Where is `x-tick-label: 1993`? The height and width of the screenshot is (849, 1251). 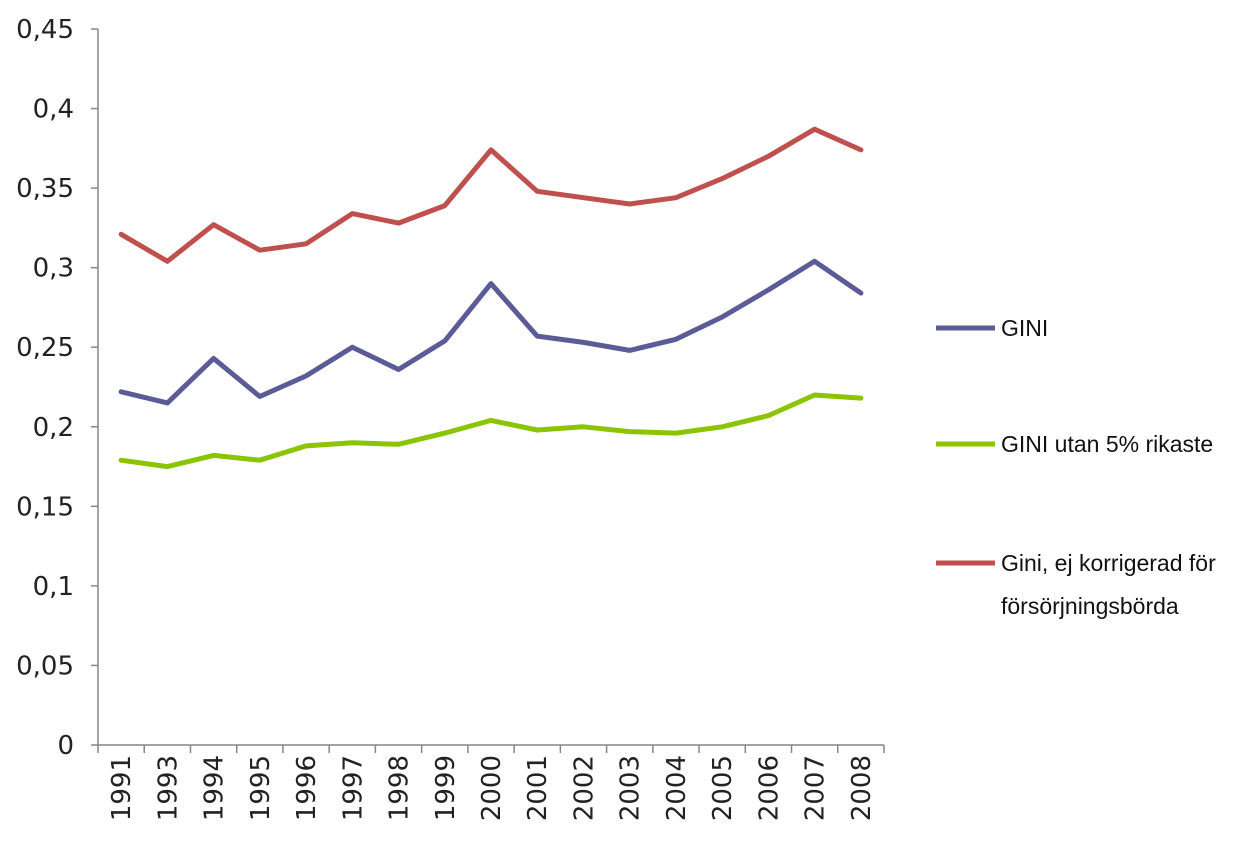 x-tick-label: 1993 is located at coordinates (168, 788).